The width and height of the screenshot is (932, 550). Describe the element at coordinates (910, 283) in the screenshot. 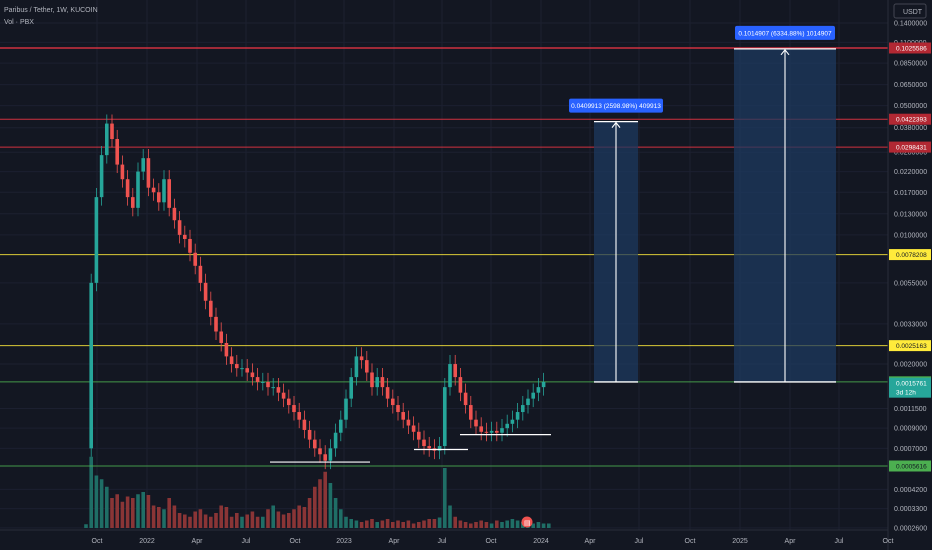

I see `y-tick-label: 0.0055000` at that location.